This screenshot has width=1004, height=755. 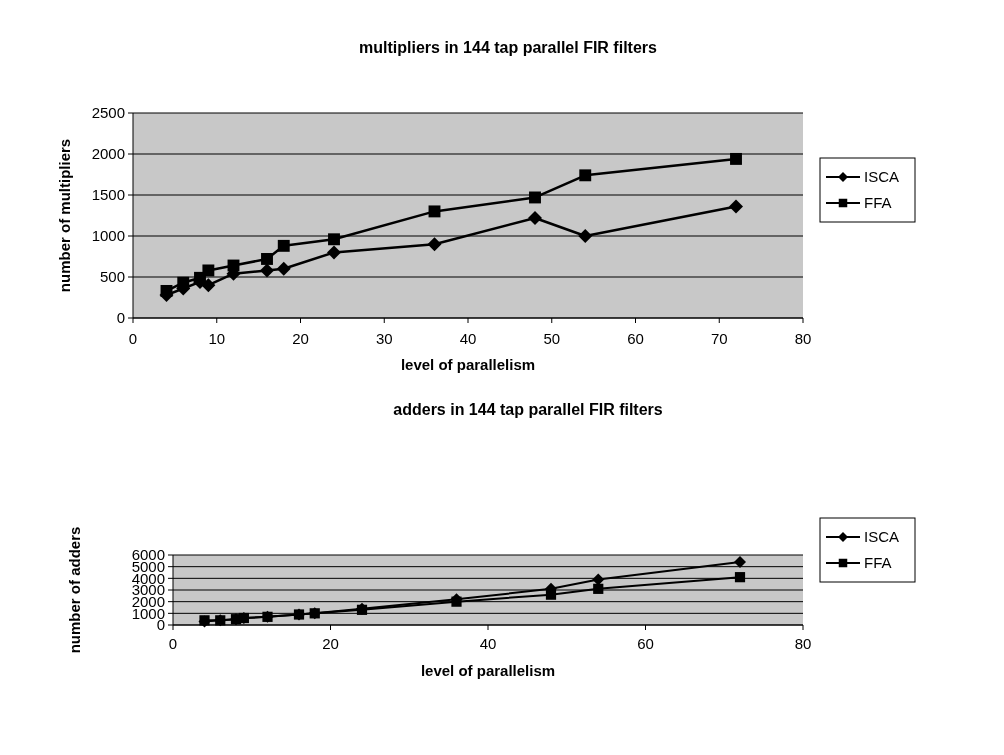 I want to click on chart-title: multipliers in 144 tap parallel FIR filters, so click(x=508, y=47).